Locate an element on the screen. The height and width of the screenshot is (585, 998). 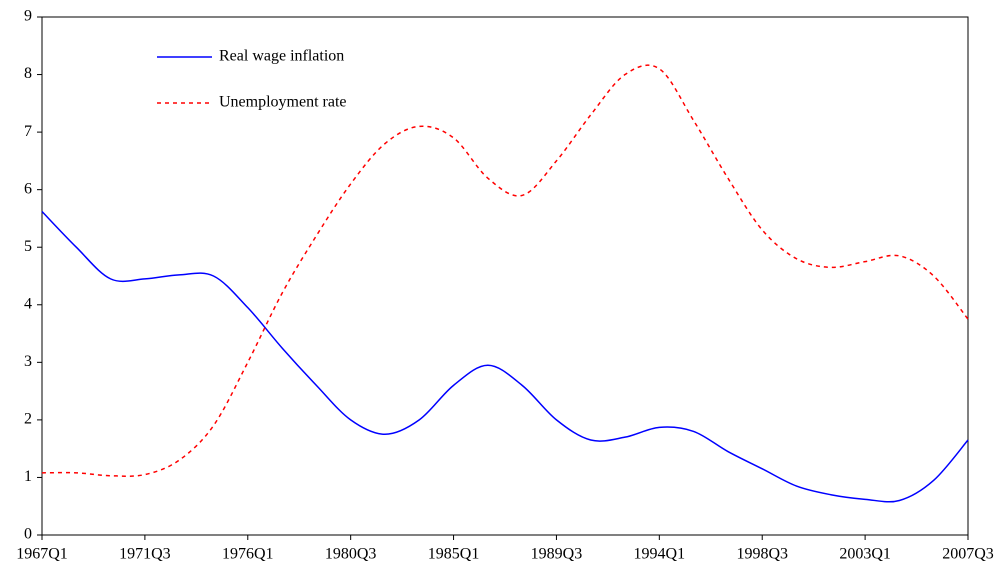
y-tick-label: 5 is located at coordinates (28, 246).